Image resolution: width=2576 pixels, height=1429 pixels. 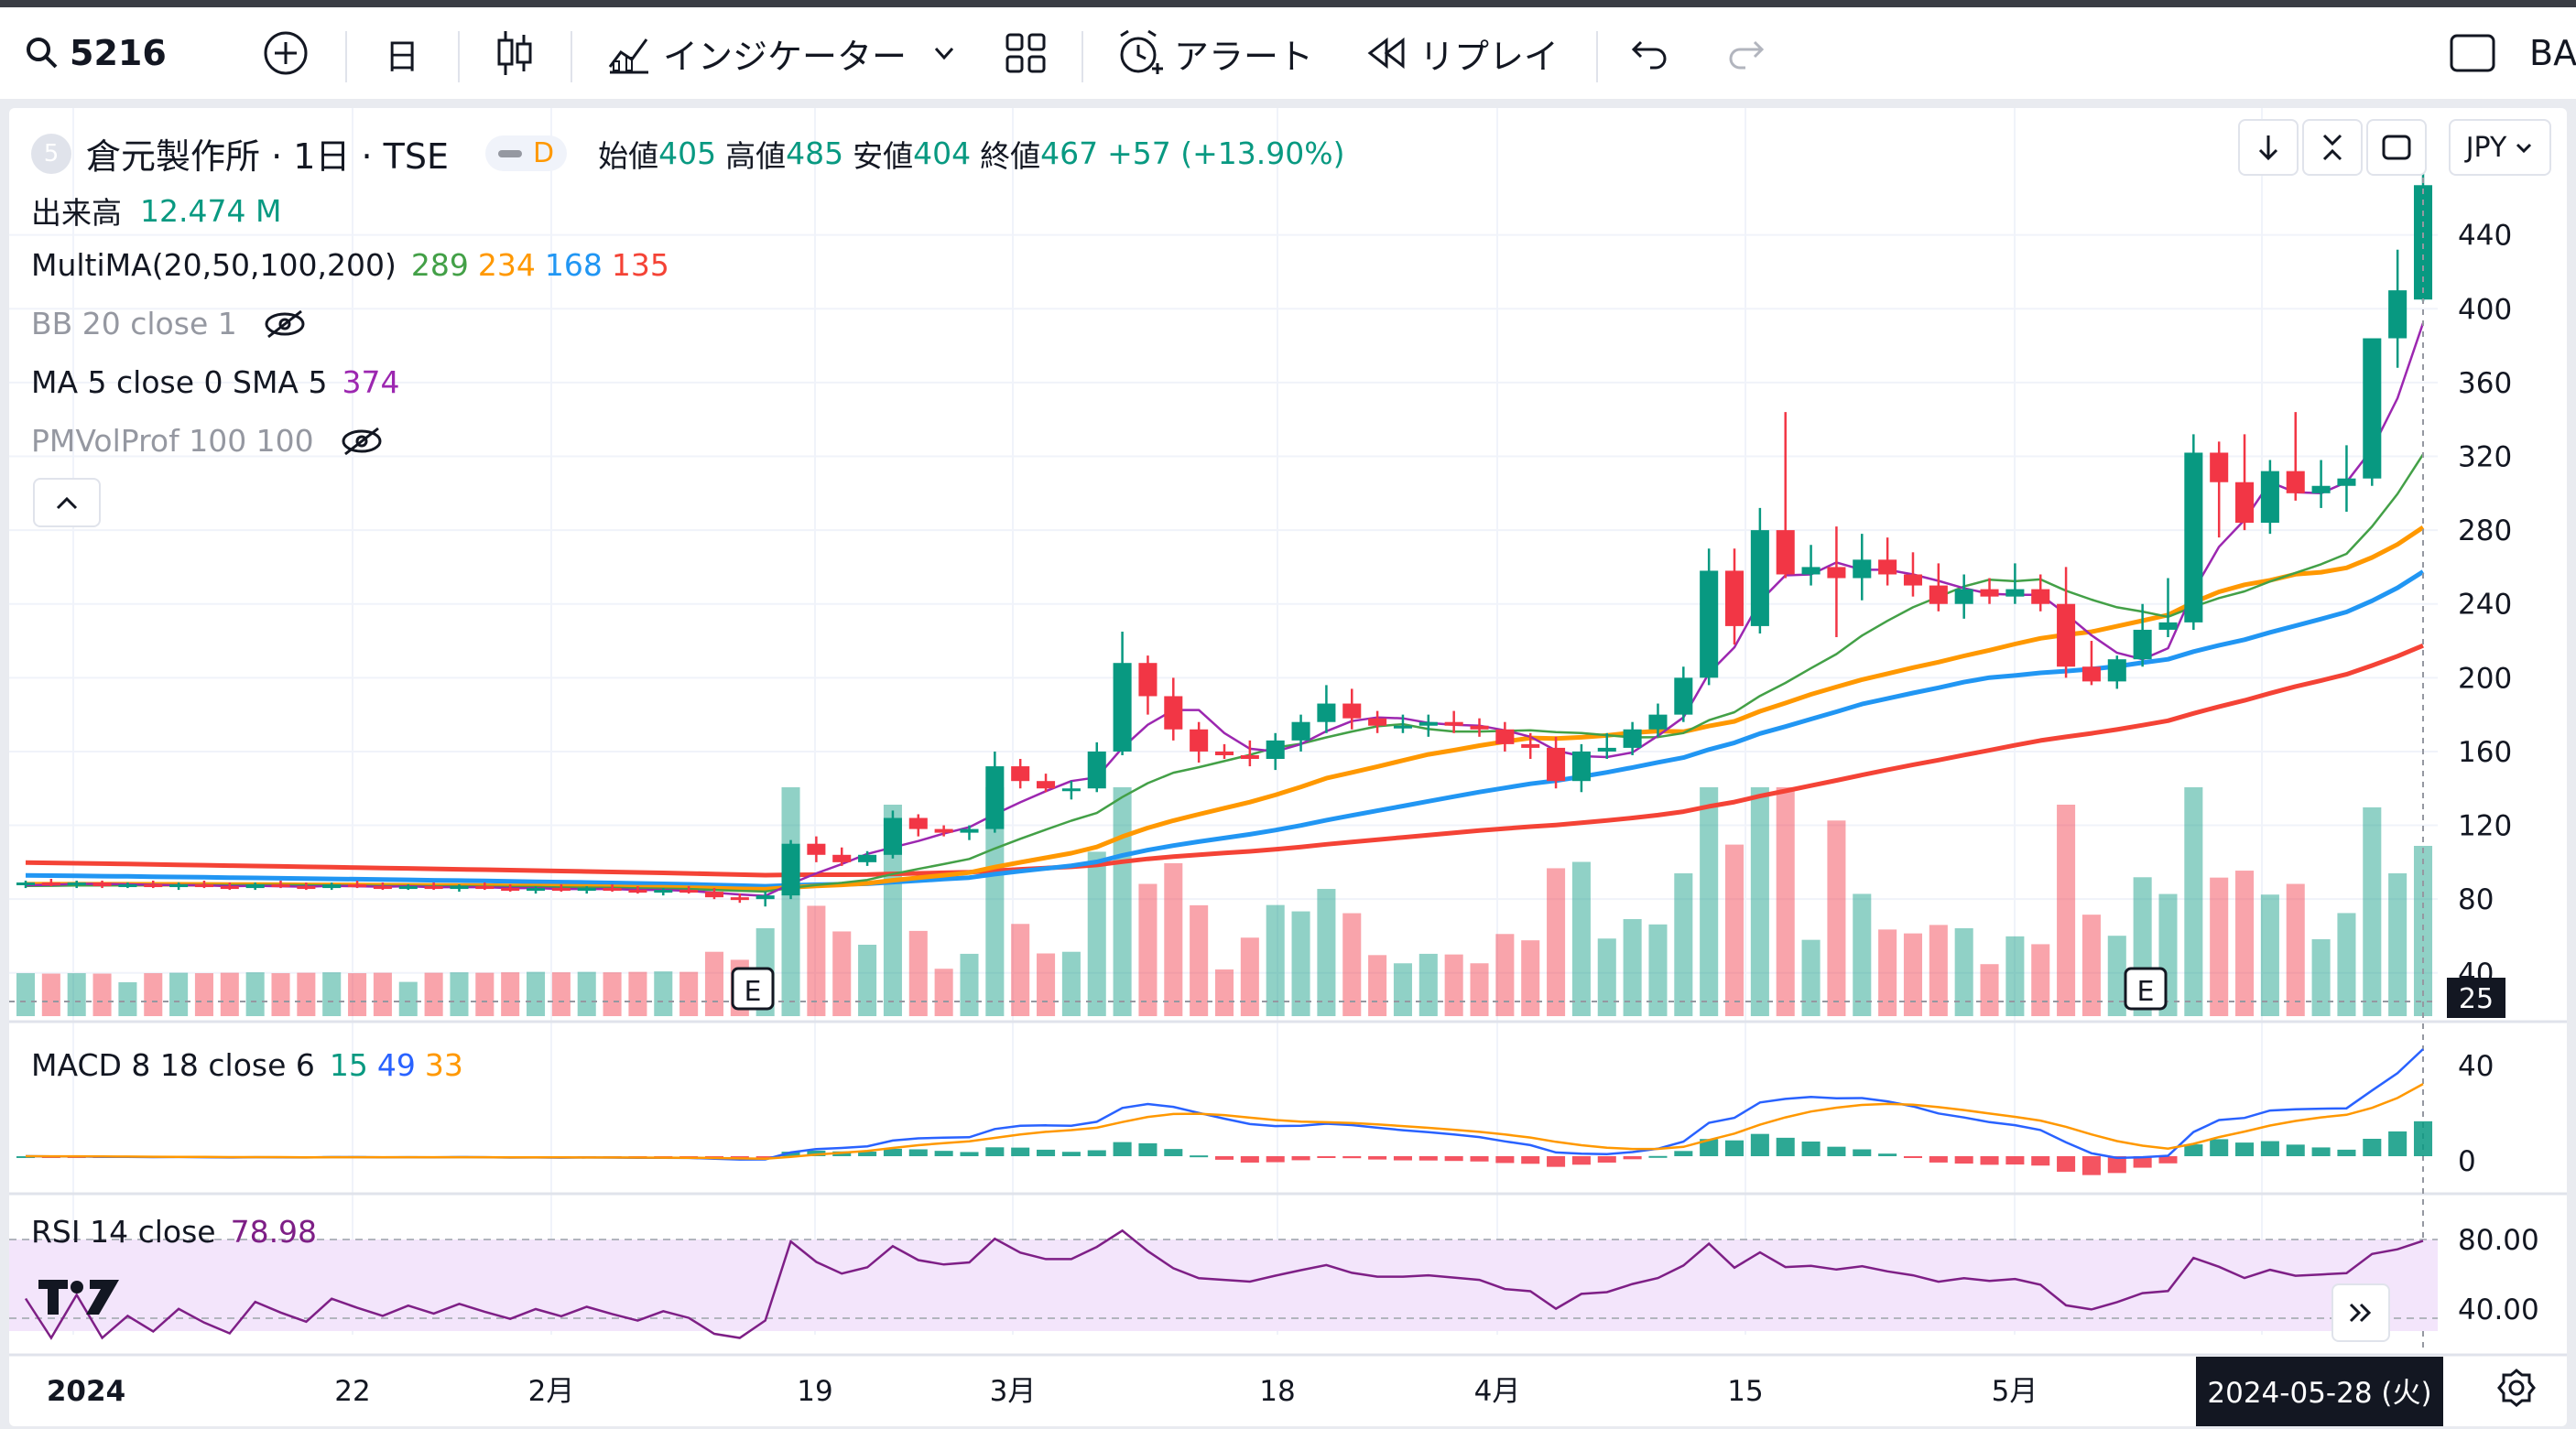 I want to click on change-value: +57 (+13.90%), so click(x=1226, y=153).